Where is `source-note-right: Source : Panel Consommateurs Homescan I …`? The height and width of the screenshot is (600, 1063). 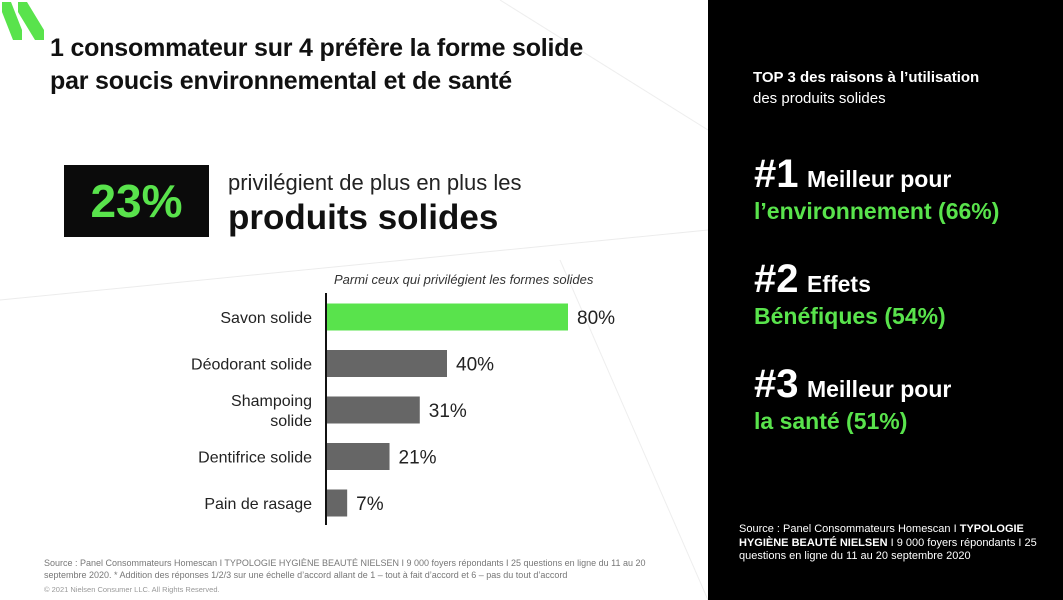
source-note-right: Source : Panel Consommateurs Homescan I … is located at coordinates (894, 543).